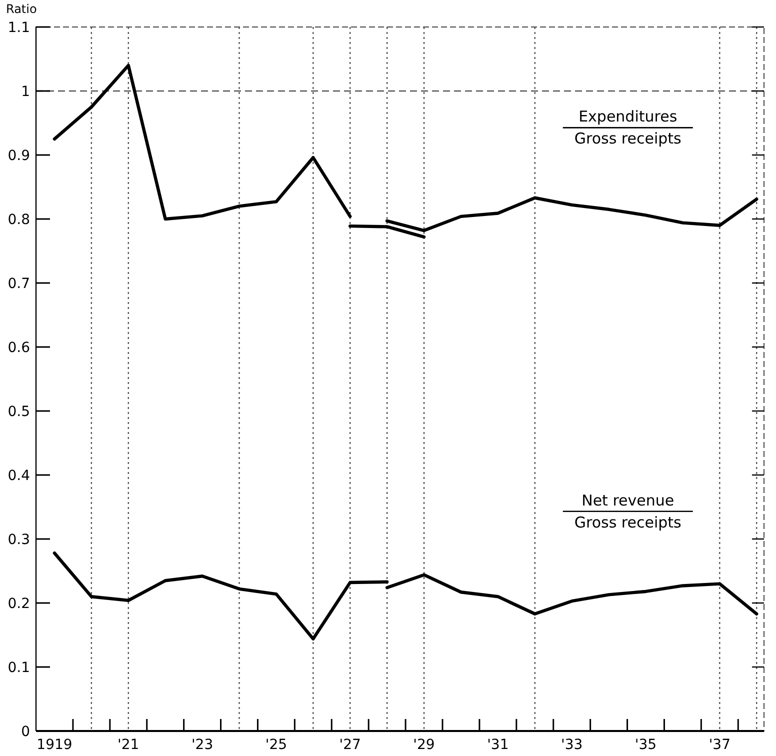  Describe the element at coordinates (19, 220) in the screenshot. I see `y-tick-label: 0.8` at that location.